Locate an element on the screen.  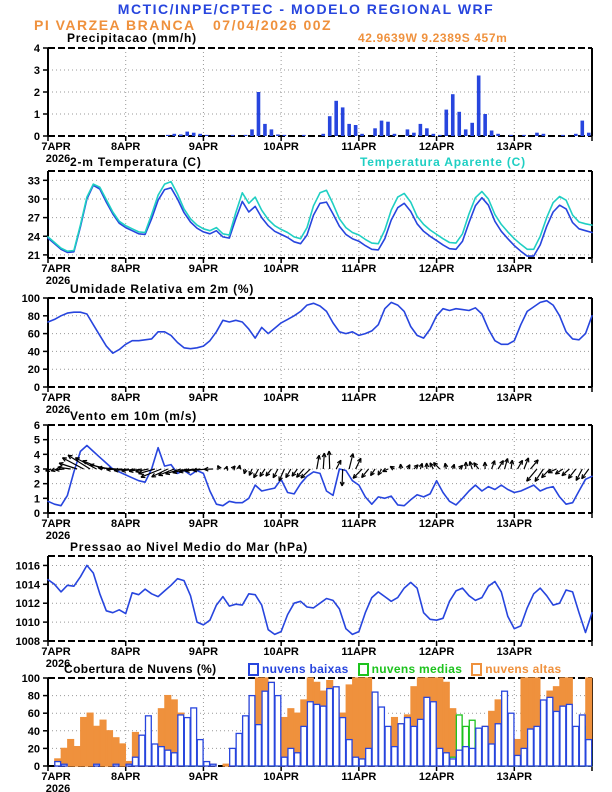
panel-title-temperature: 2-m Temperatura (C) is located at coordinates (136, 162).